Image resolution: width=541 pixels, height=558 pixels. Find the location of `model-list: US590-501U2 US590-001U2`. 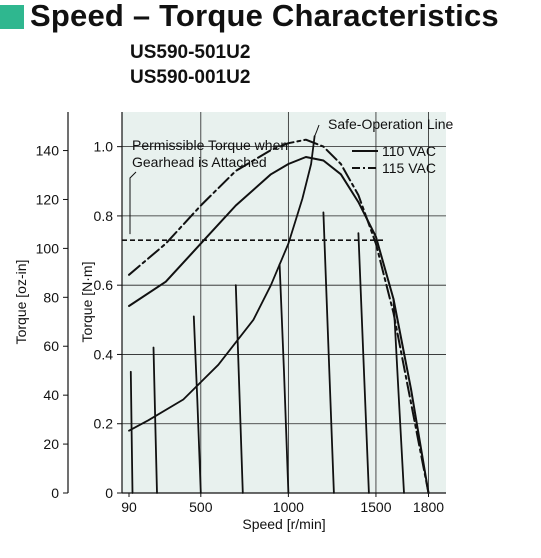

model-list: US590-501U2 US590-001U2 is located at coordinates (190, 65).